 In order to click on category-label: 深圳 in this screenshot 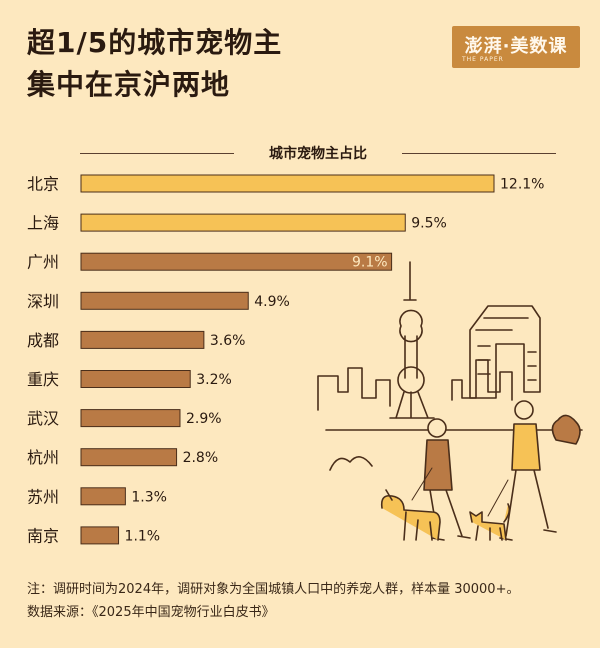, I will do `click(43, 301)`.